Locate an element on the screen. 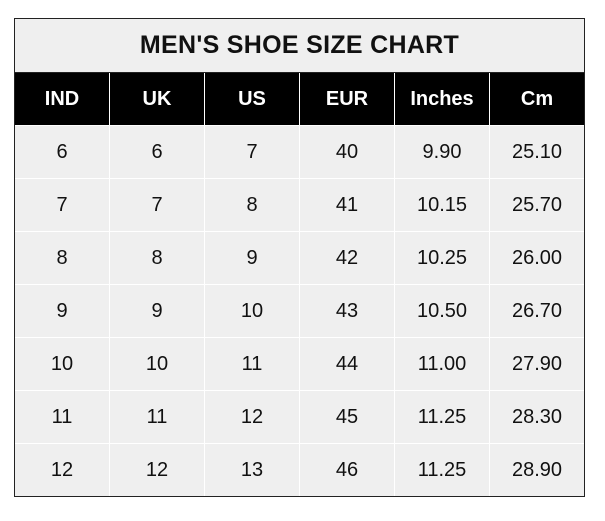 The width and height of the screenshot is (605, 521). column-header-uk: UK is located at coordinates (157, 99).